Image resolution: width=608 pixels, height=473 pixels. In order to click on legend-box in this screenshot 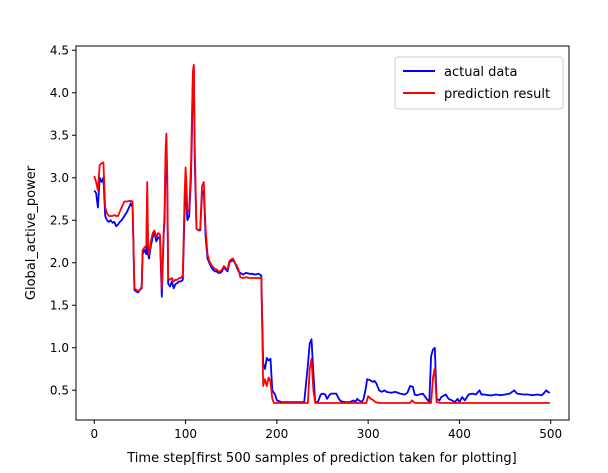, I will do `click(479, 83)`.